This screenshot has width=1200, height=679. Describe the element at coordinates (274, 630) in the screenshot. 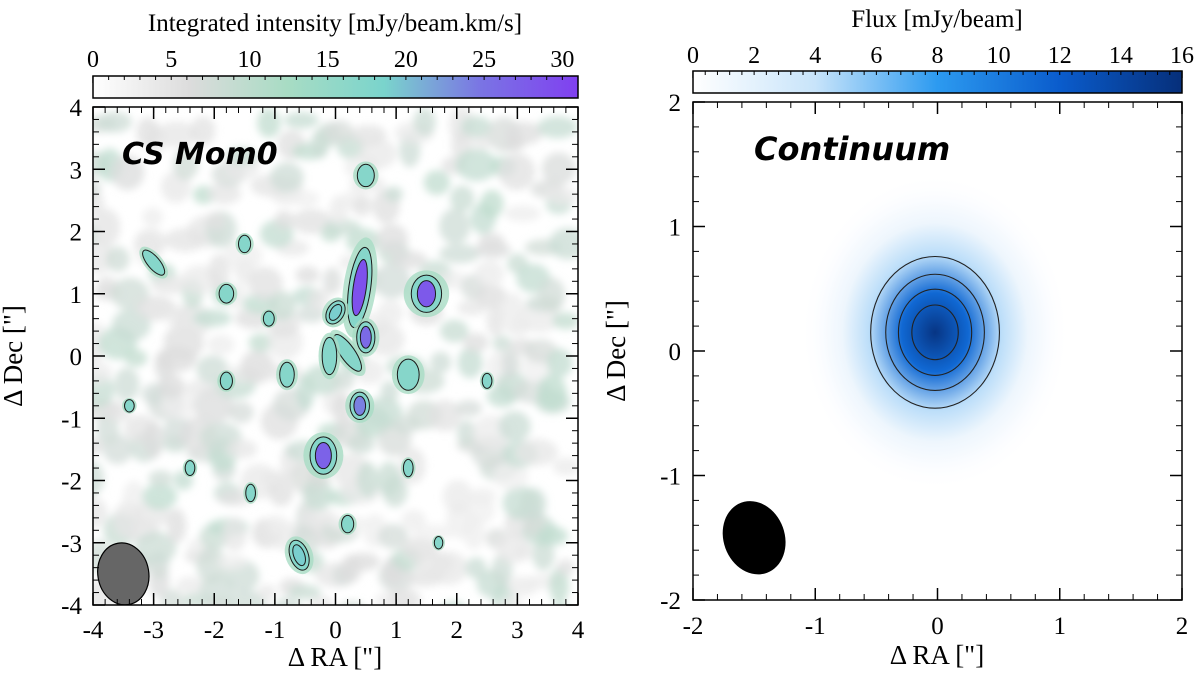

I see `x-tick-label: -1` at that location.